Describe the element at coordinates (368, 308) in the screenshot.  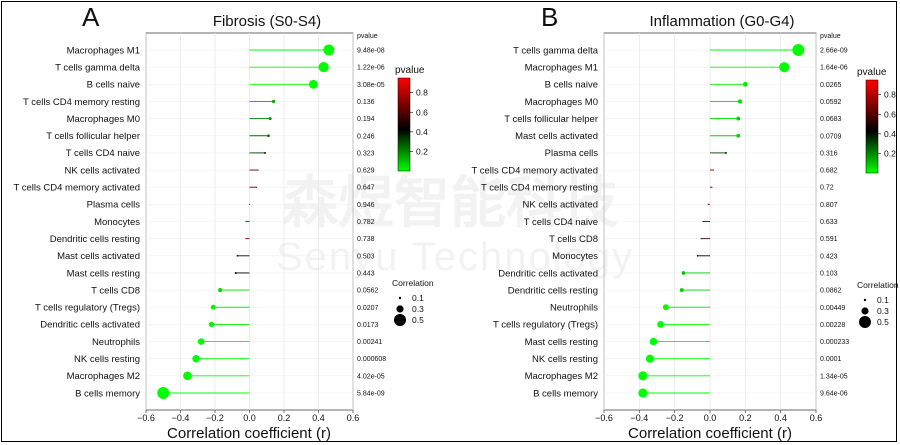
I see `pvalue-label: 0.0207` at that location.